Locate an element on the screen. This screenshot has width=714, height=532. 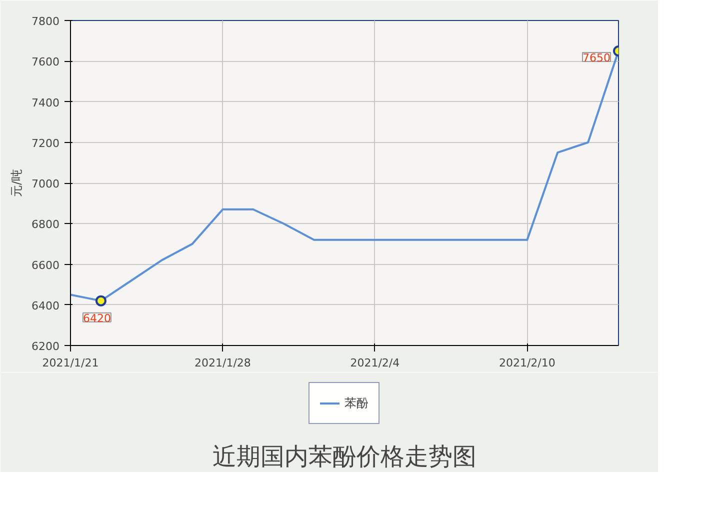
x-tick-label: 2021/2/10 is located at coordinates (527, 363).